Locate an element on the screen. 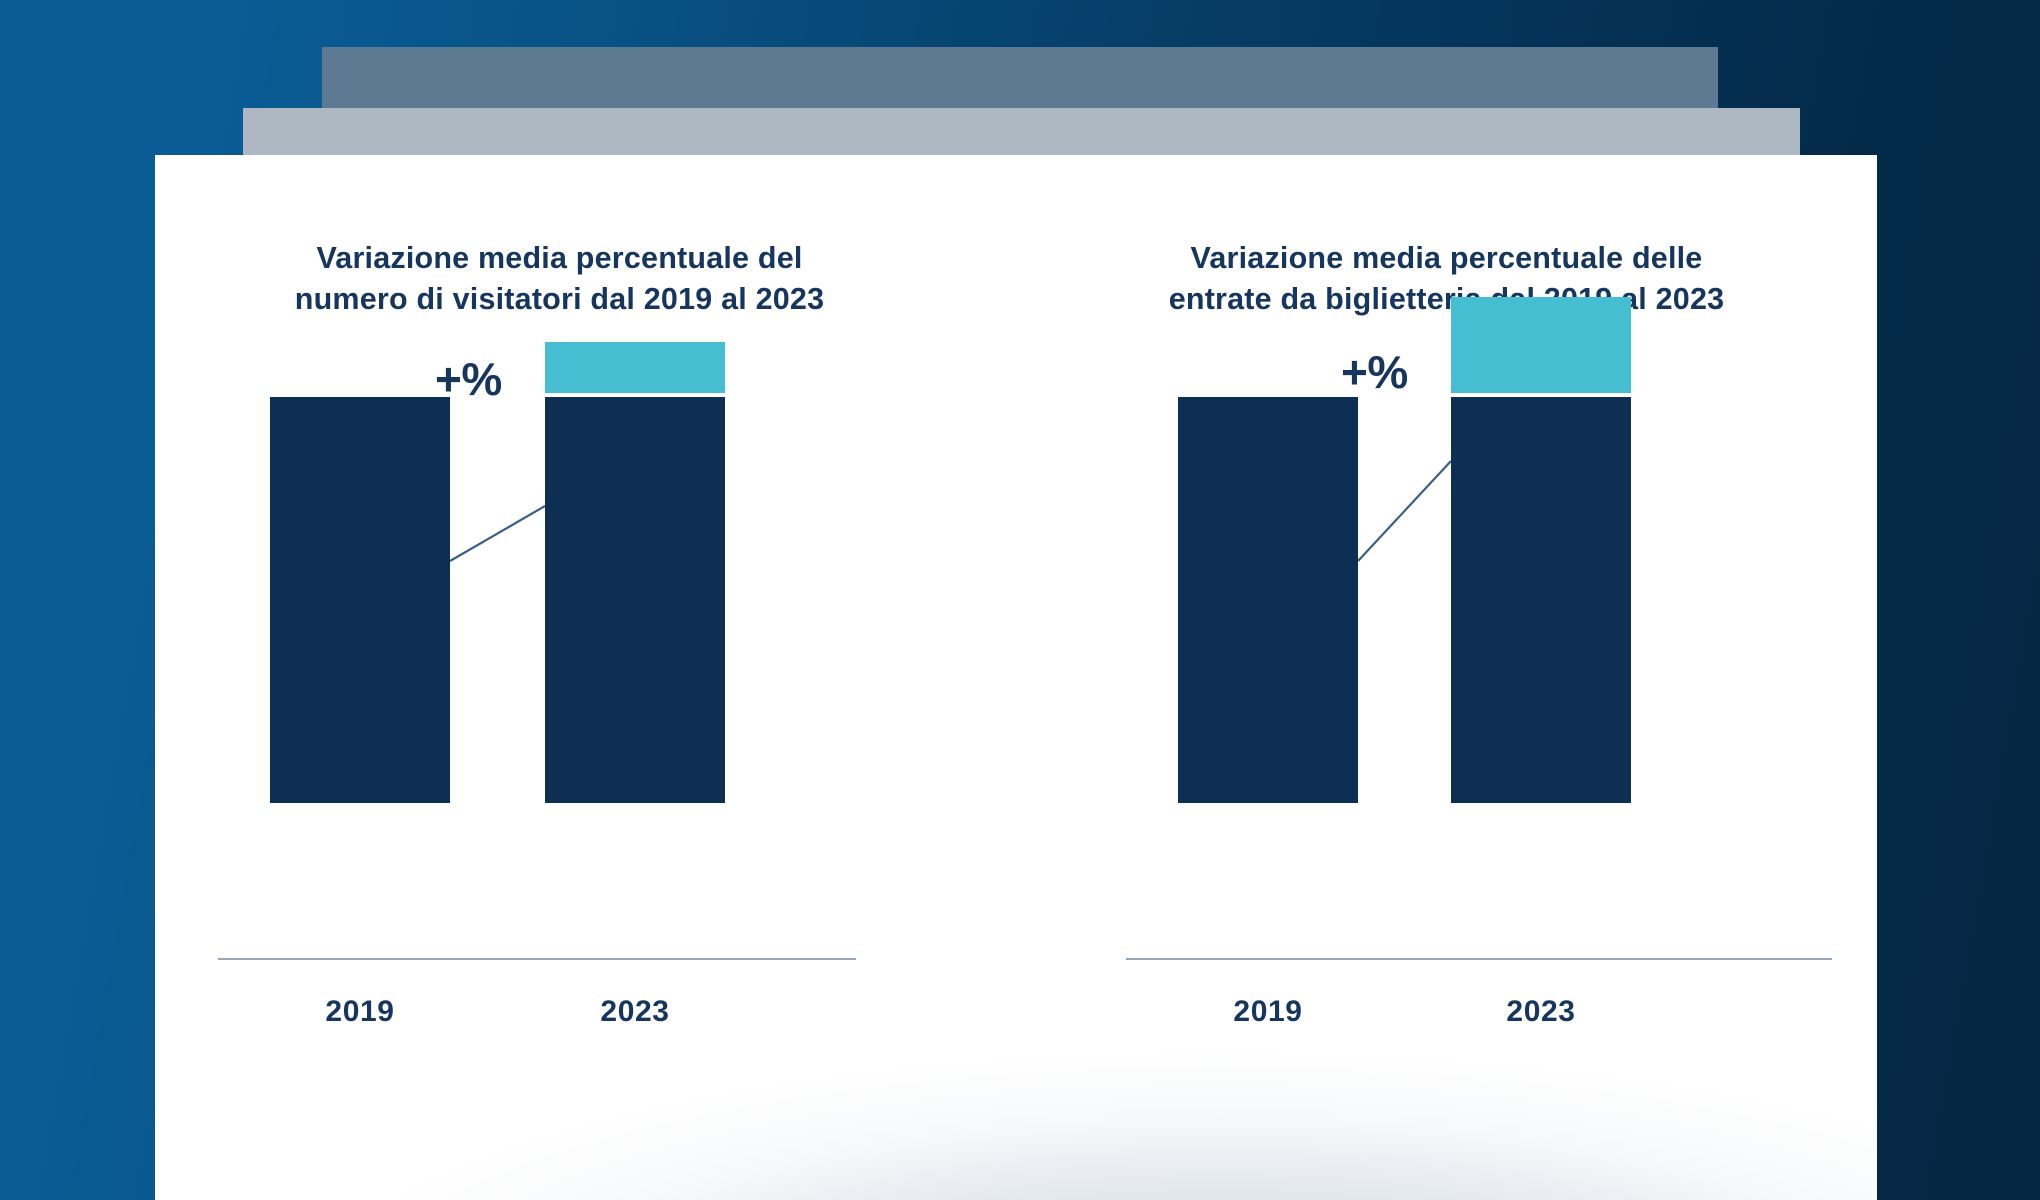 Image resolution: width=2040 pixels, height=1200 pixels. bar-2019-biglietteria is located at coordinates (1268, 600).